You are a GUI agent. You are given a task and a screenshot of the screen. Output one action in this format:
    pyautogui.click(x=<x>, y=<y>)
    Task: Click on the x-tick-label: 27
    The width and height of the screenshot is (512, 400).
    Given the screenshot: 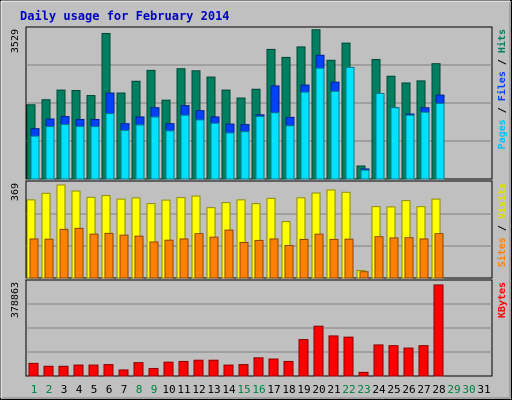 What is the action you would take?
    pyautogui.click(x=423, y=389)
    